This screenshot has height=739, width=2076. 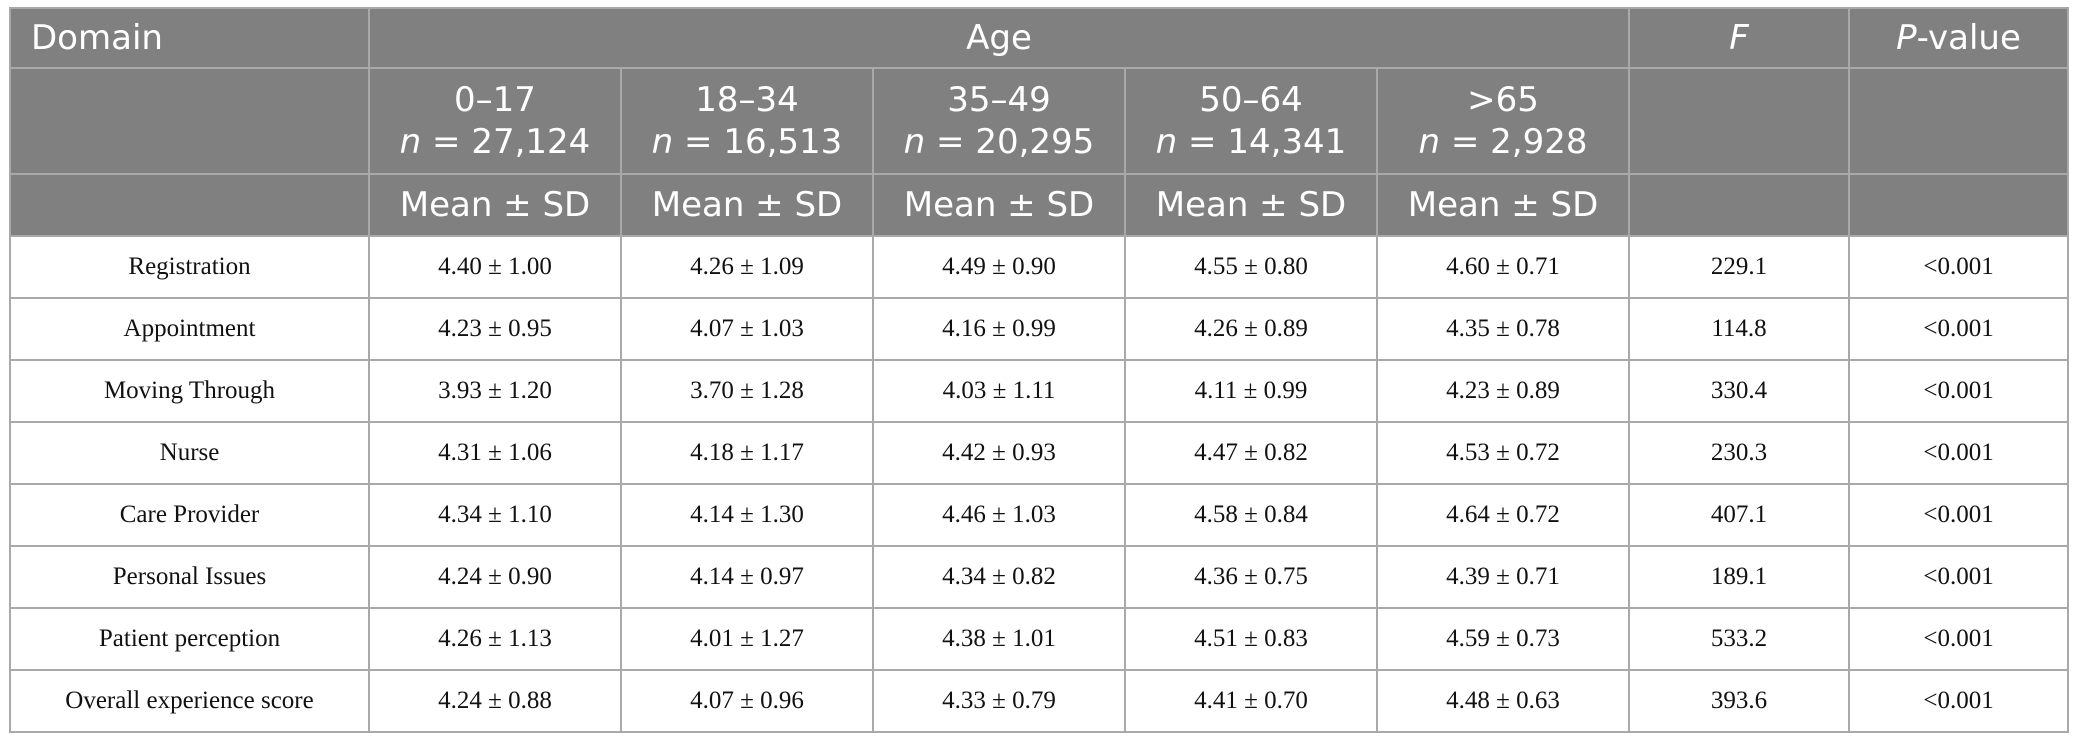 I want to click on table-cell: 4.64 ± 0.72, so click(x=1503, y=515).